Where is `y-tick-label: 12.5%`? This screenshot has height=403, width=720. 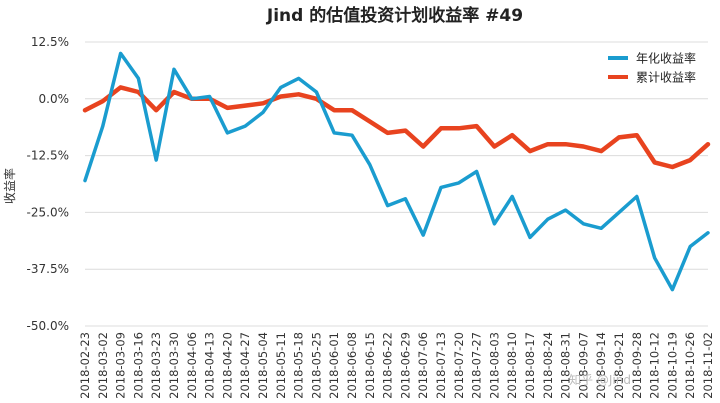
y-tick-label: 12.5% is located at coordinates (50, 42).